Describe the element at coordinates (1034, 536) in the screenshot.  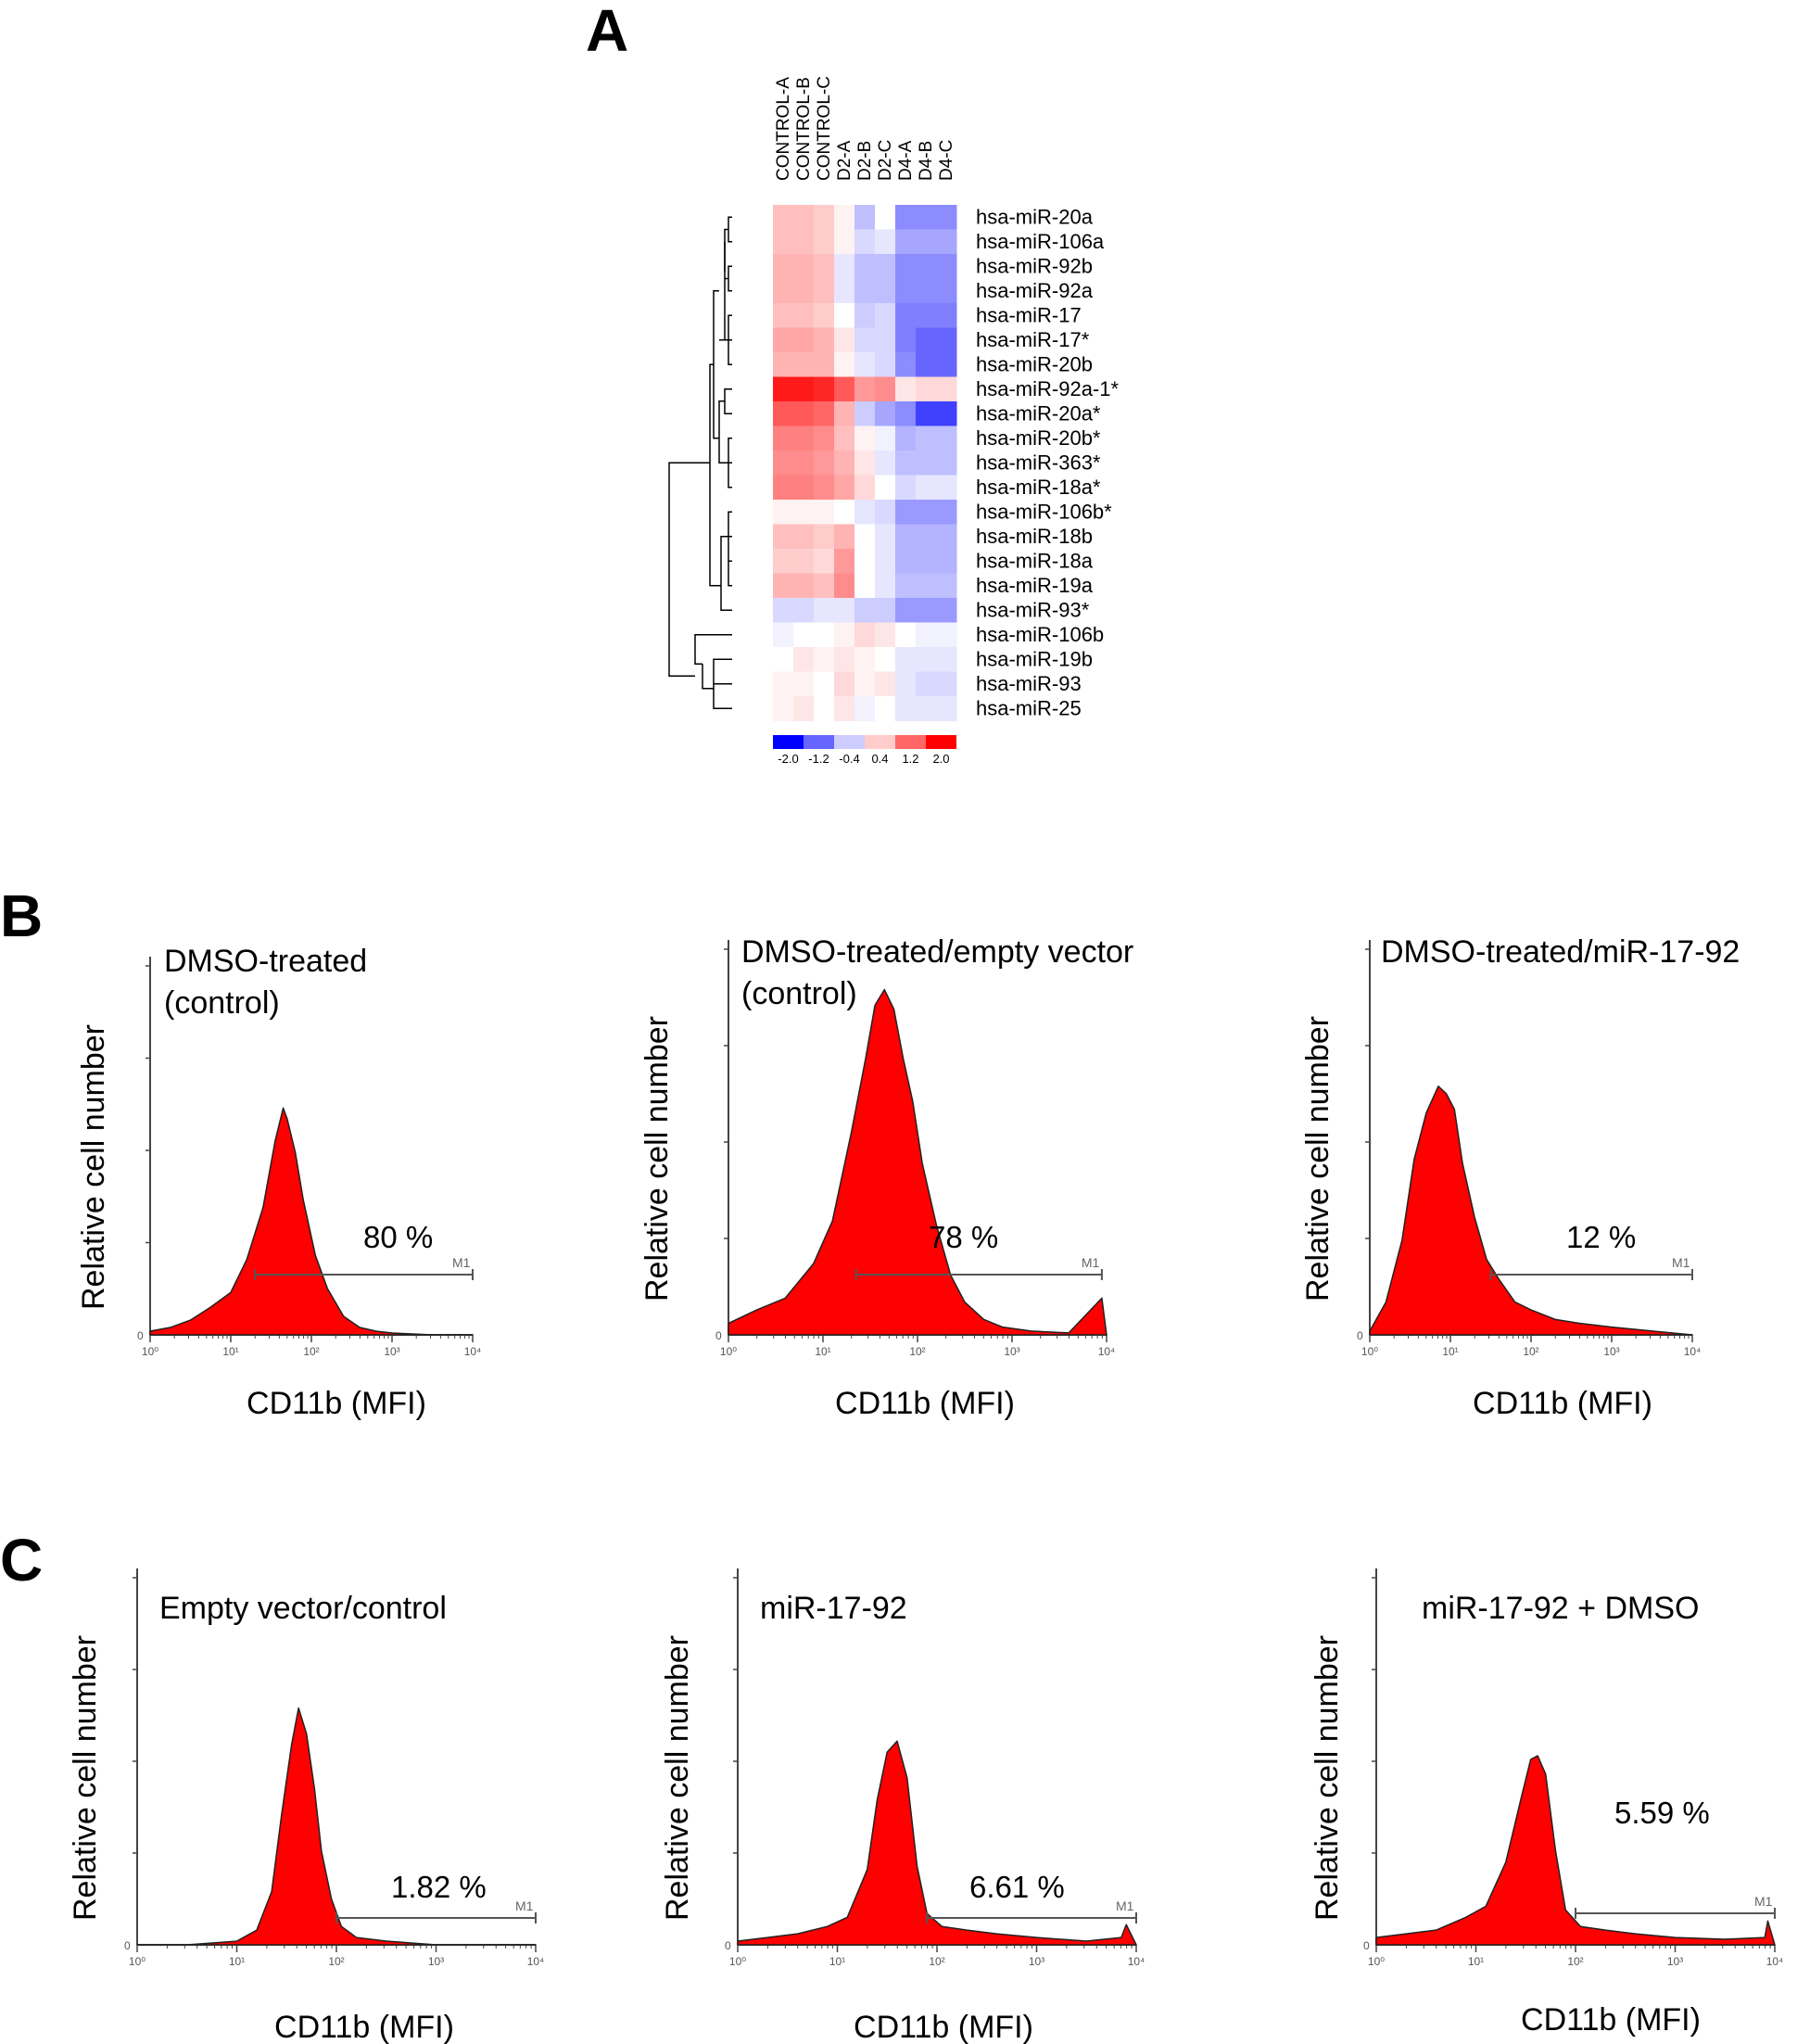
I see `heatmap-row-label: hsa-miR-18b` at that location.